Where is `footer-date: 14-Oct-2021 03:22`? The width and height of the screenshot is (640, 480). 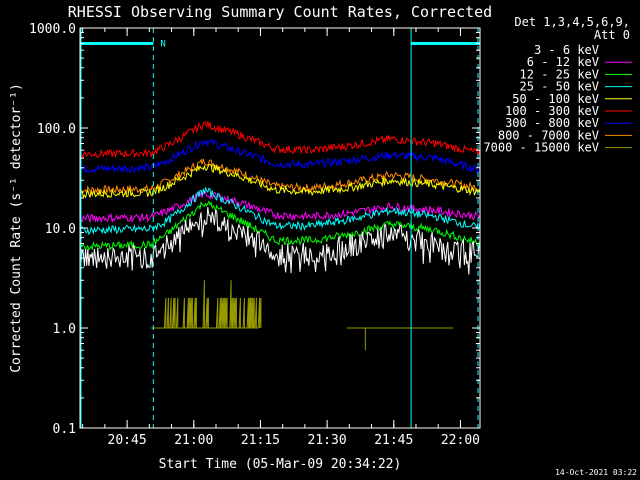 footer-date: 14-Oct-2021 03:22 is located at coordinates (596, 472).